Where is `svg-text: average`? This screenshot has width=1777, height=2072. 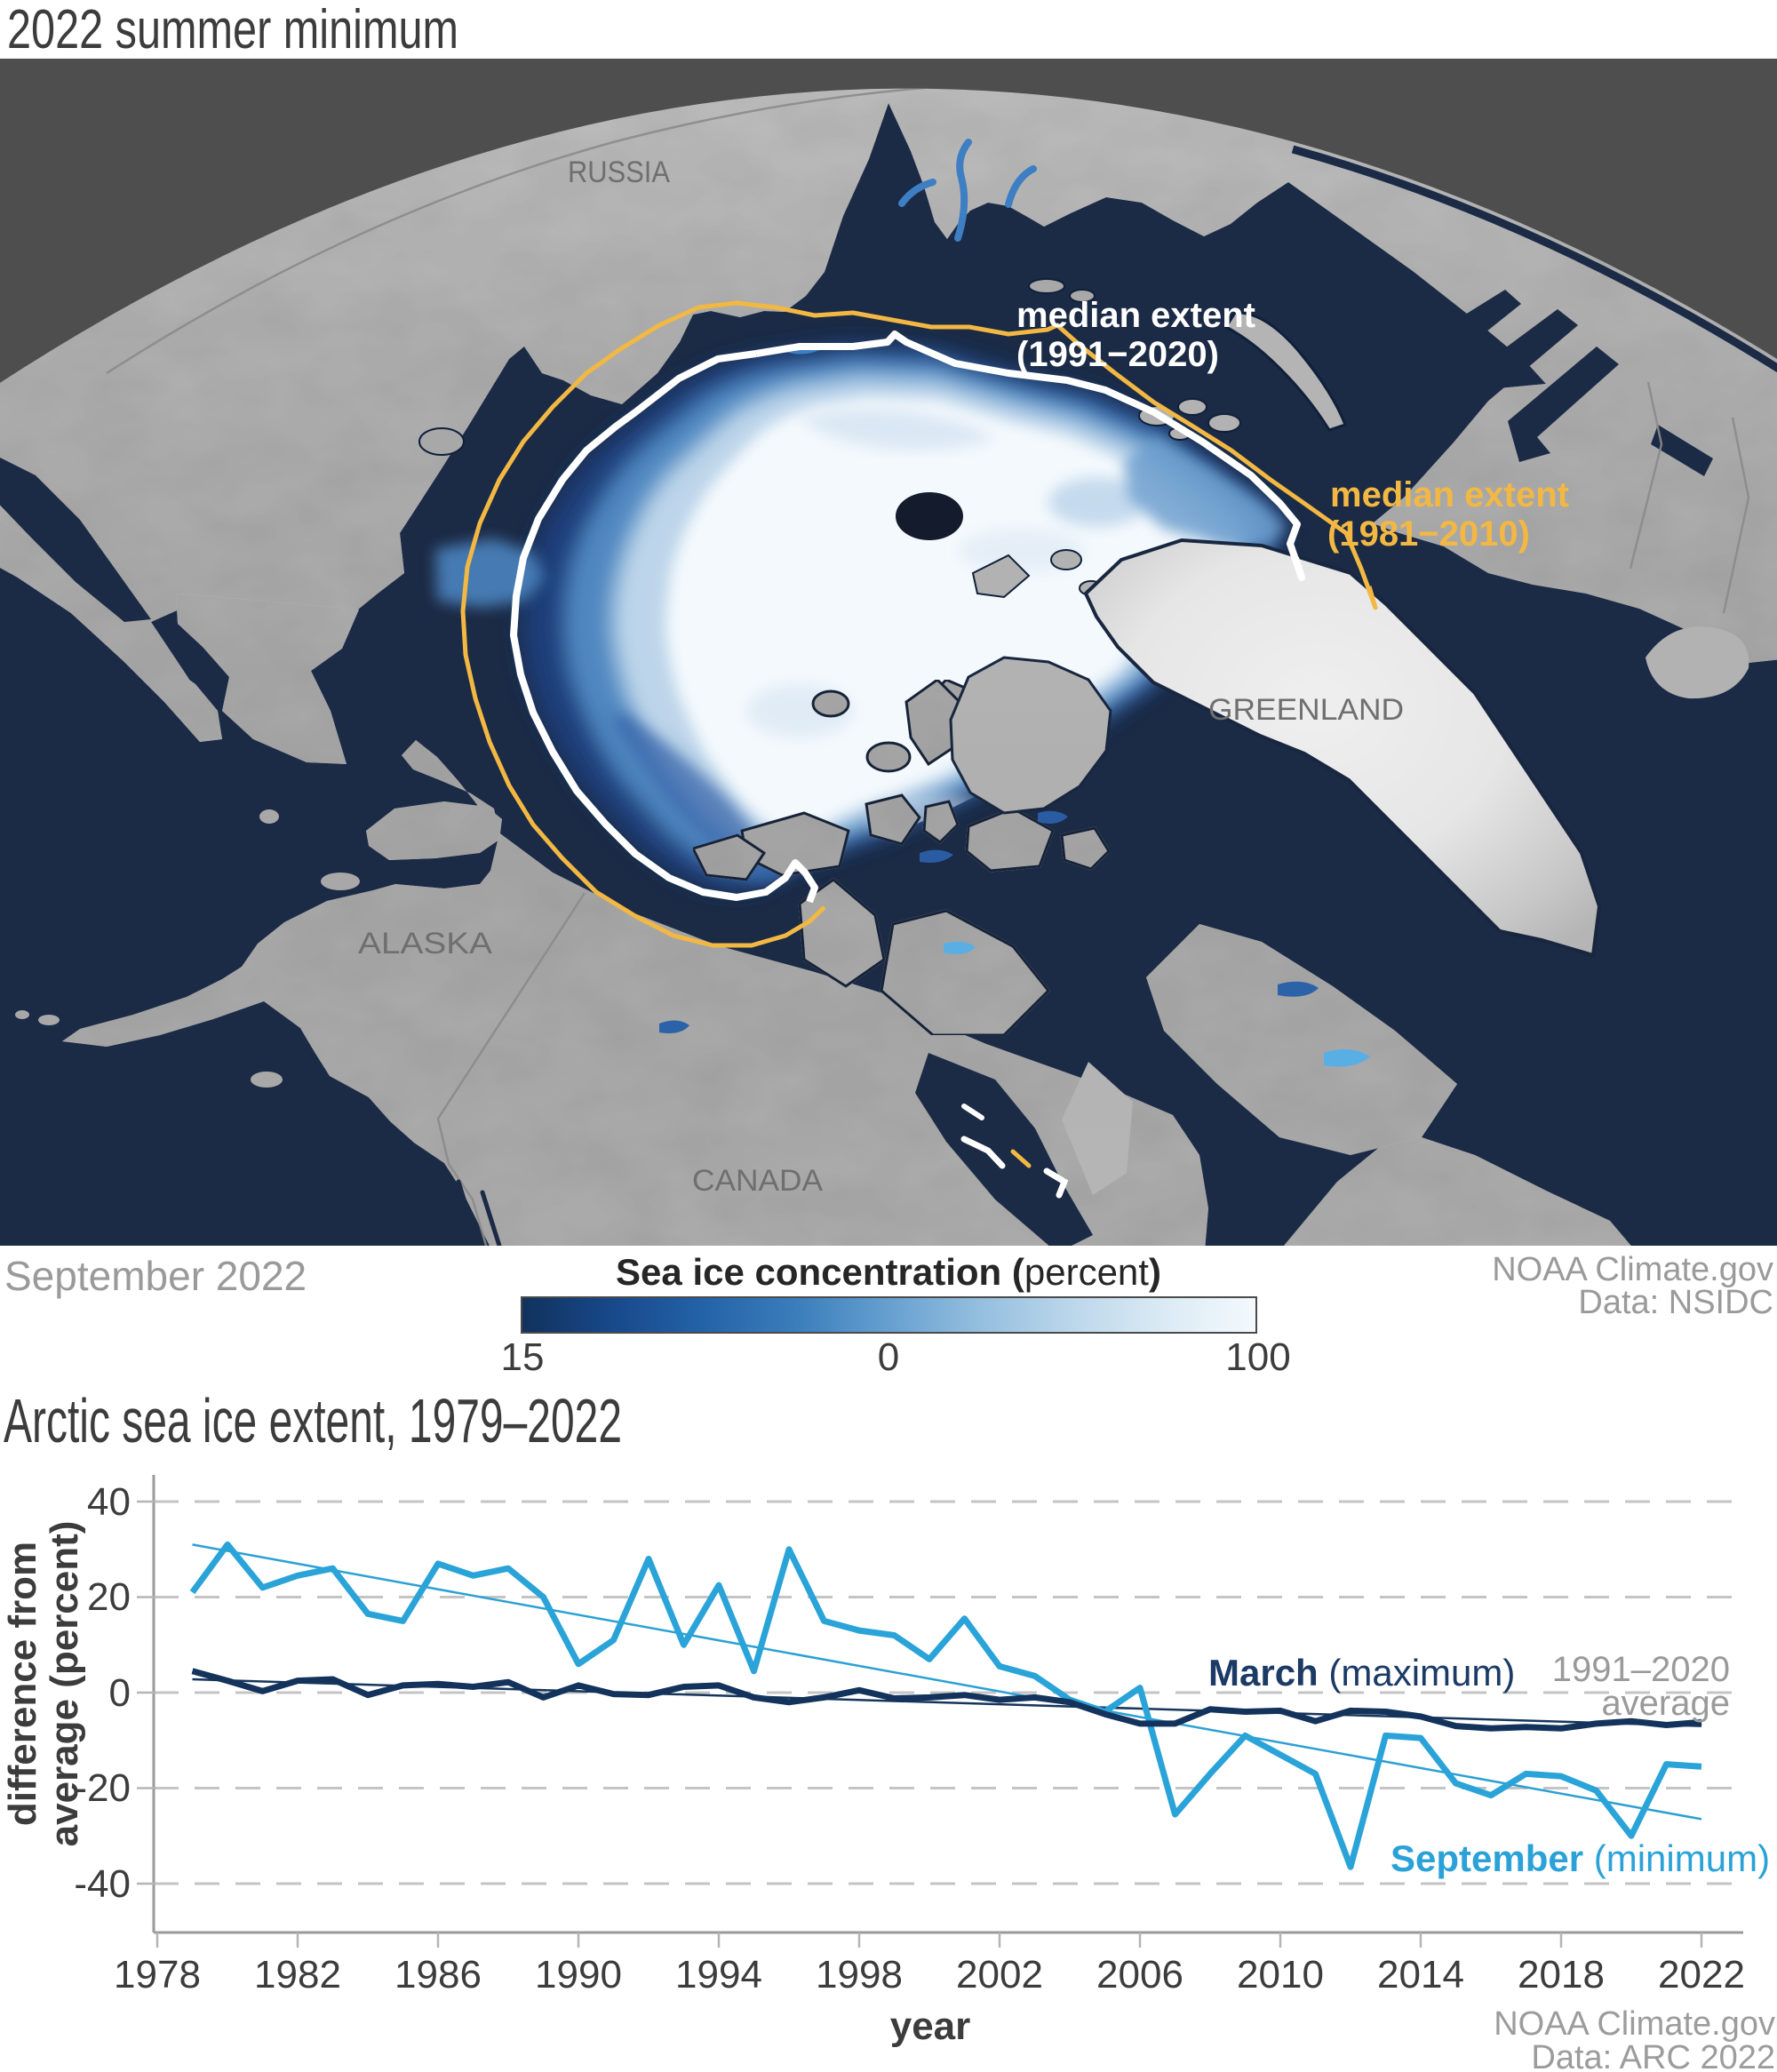 svg-text: average is located at coordinates (1665, 1704).